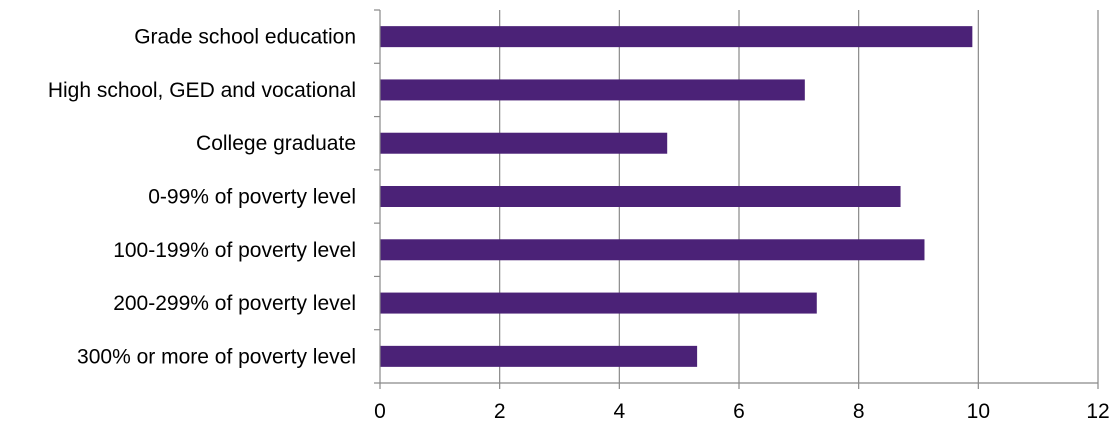 This screenshot has width=1116, height=434. I want to click on x-tick-label: 10, so click(978, 411).